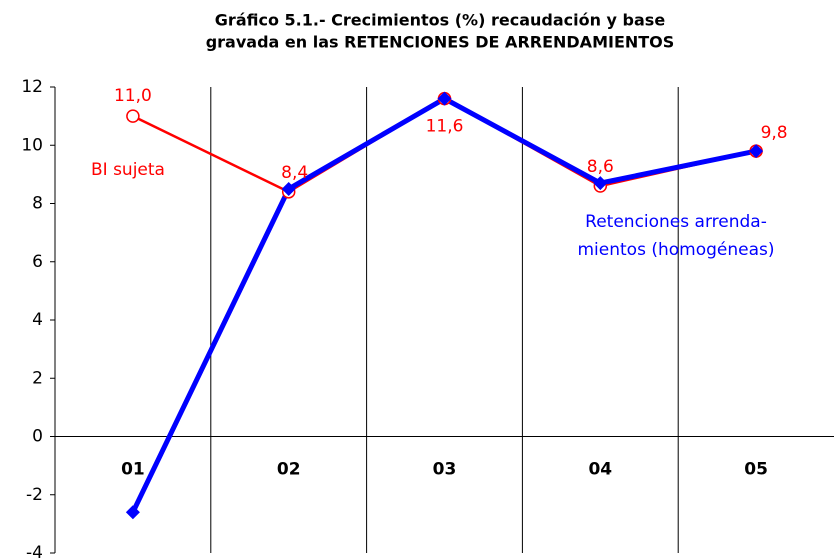 The image size is (834, 559). Describe the element at coordinates (37, 378) in the screenshot. I see `y-tick-label: 2` at that location.